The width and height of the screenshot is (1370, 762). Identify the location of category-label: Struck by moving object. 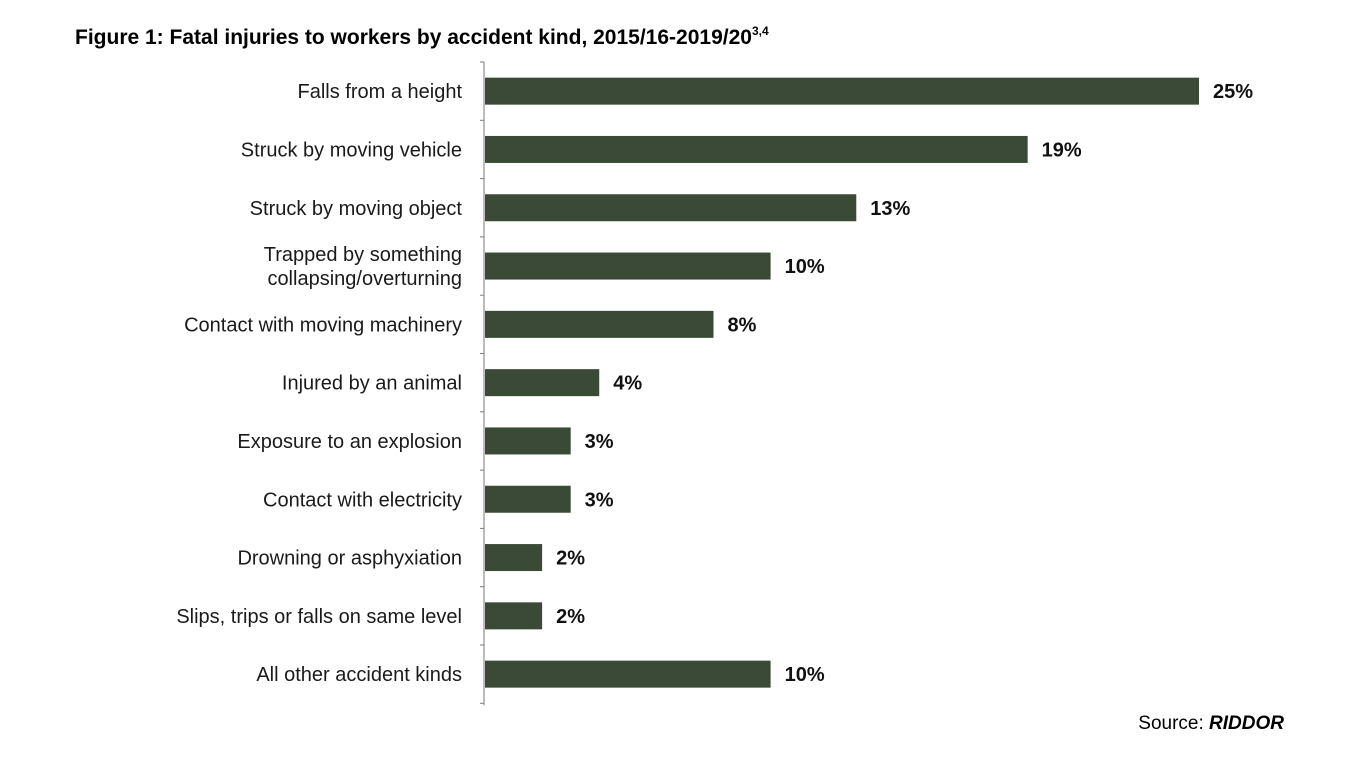
(356, 209).